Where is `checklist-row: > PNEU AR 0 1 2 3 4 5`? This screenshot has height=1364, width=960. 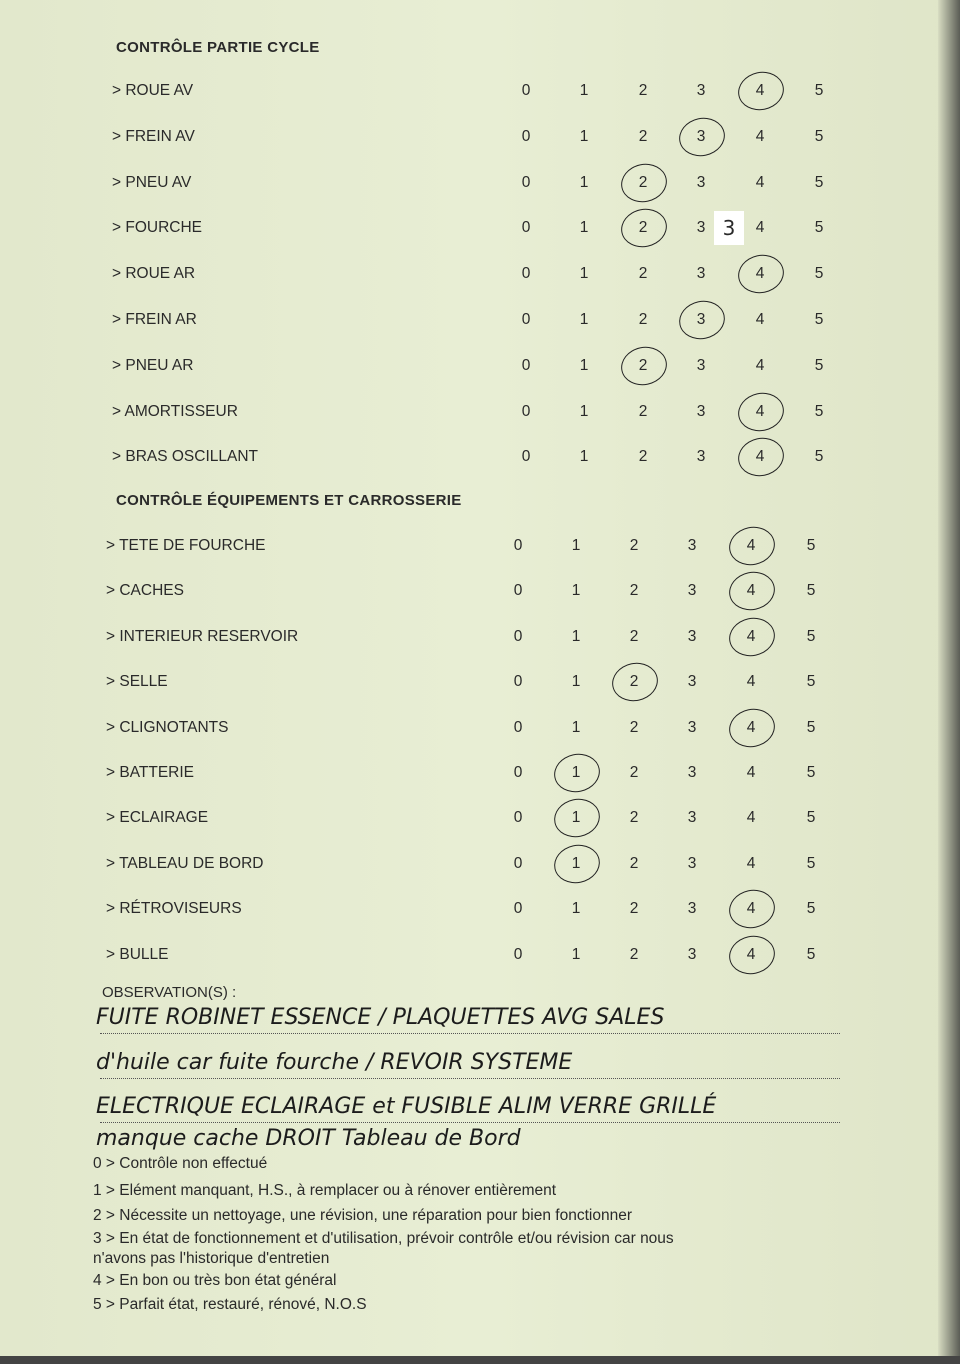
checklist-row: > PNEU AR 0 1 2 3 4 5 is located at coordinates (472, 366).